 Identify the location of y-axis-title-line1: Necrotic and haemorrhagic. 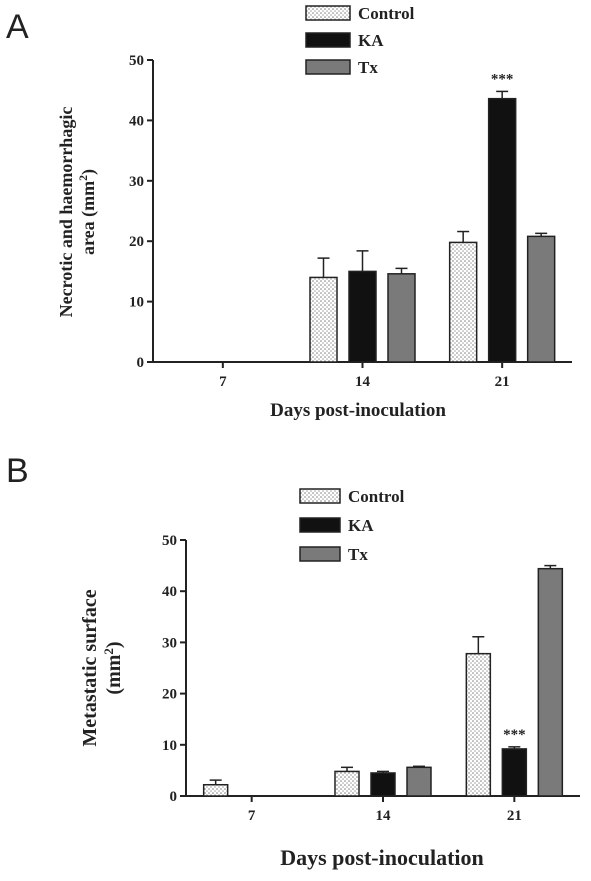
(66, 212).